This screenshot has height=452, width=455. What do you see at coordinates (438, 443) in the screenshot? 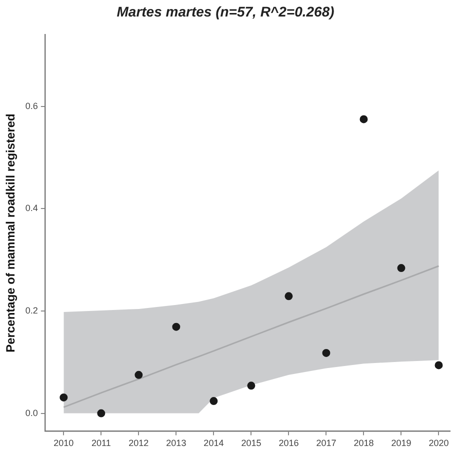
I see `x-tick-label: 2020` at bounding box center [438, 443].